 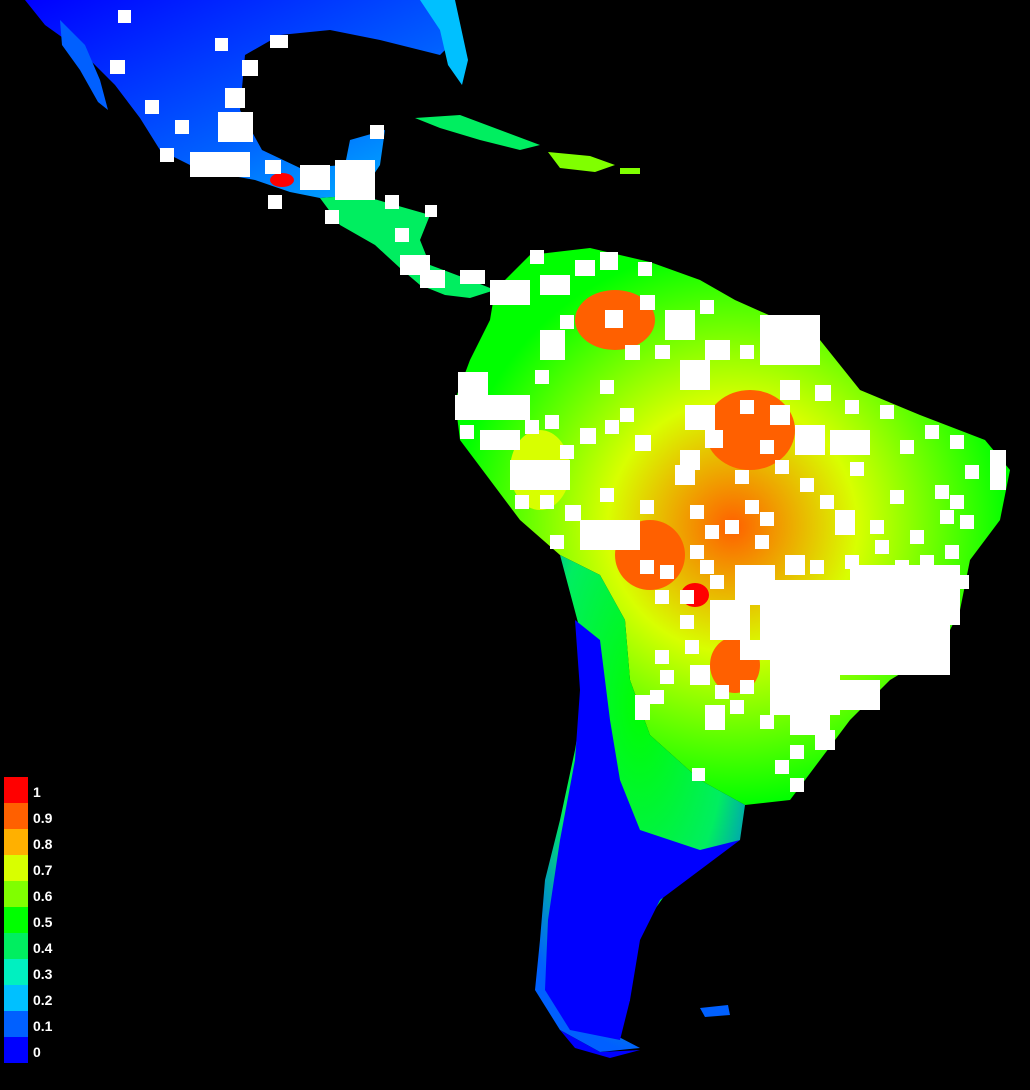 What do you see at coordinates (715, 1011) in the screenshot?
I see `falklands` at bounding box center [715, 1011].